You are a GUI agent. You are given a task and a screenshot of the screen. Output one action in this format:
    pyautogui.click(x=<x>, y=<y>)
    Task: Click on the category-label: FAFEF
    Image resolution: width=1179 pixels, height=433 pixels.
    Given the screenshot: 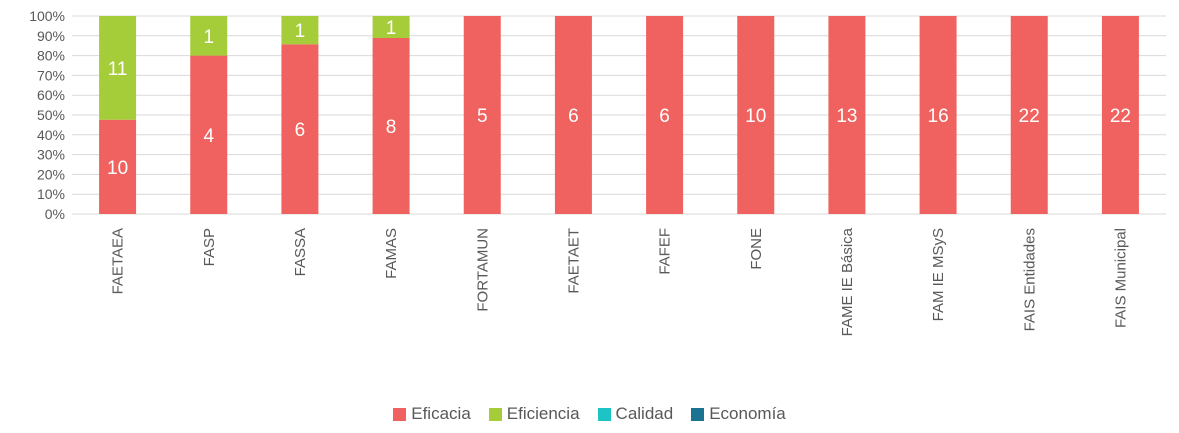 What is the action you would take?
    pyautogui.click(x=665, y=251)
    